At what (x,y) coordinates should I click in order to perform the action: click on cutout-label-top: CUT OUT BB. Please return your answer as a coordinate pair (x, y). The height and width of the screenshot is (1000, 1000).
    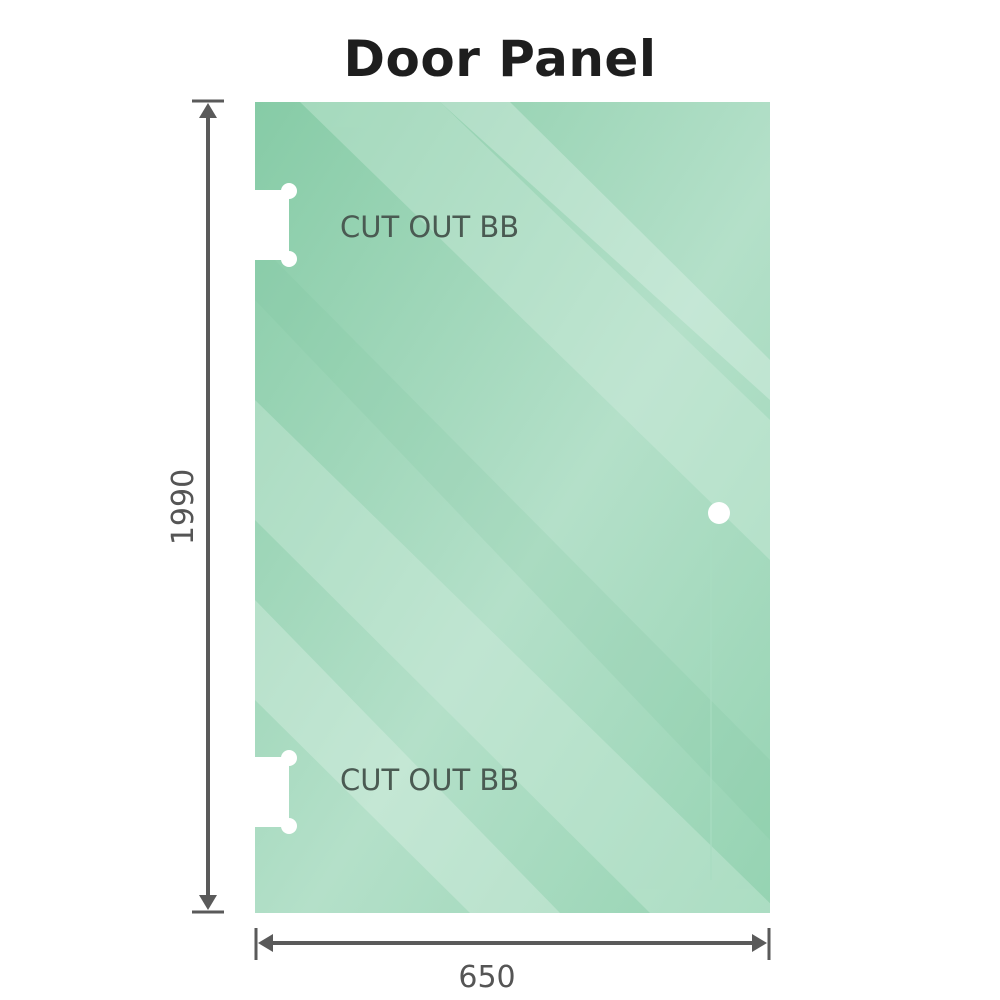
    Looking at the image, I should click on (429, 227).